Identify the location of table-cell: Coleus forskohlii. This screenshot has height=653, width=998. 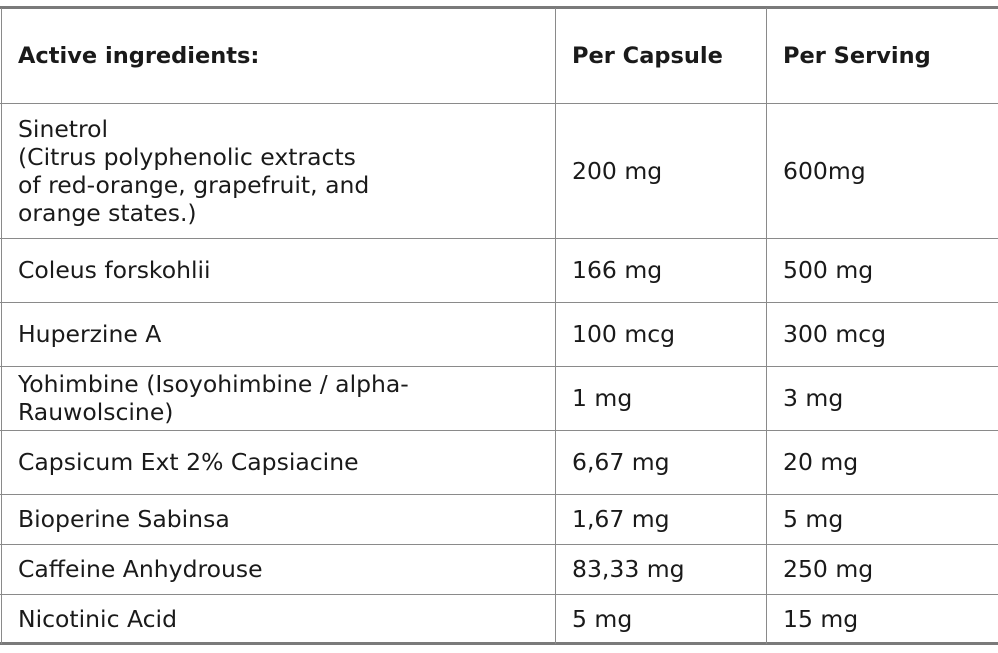
(114, 270).